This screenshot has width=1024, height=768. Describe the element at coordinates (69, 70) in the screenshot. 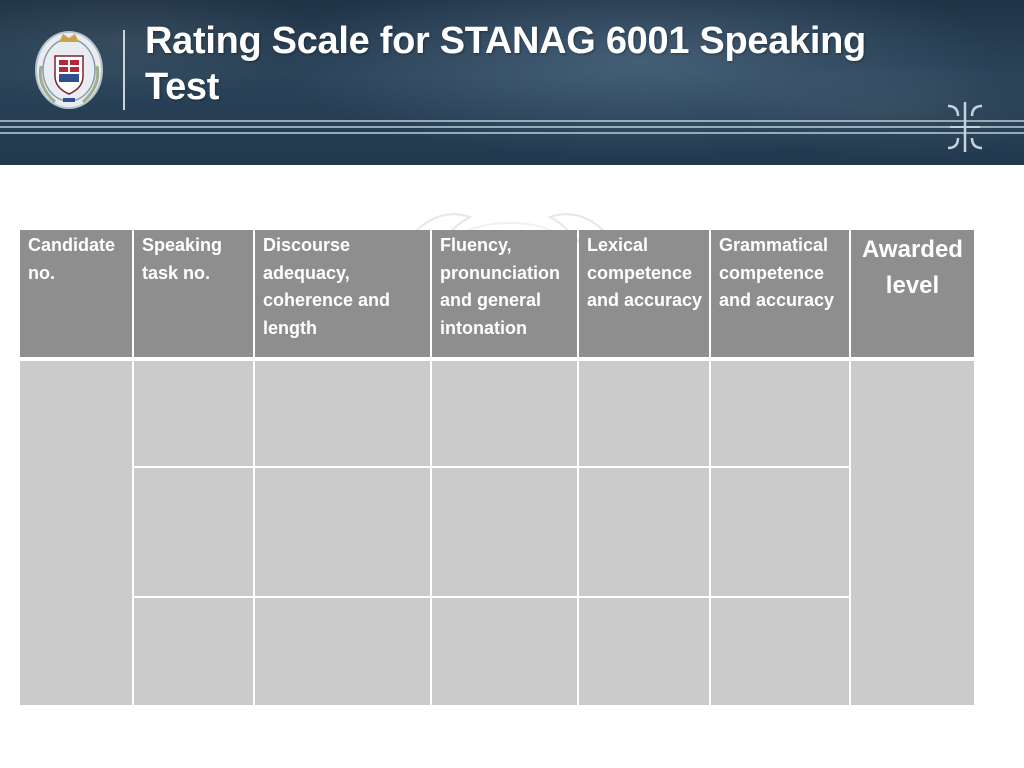

I see `crest-logo-icon` at that location.